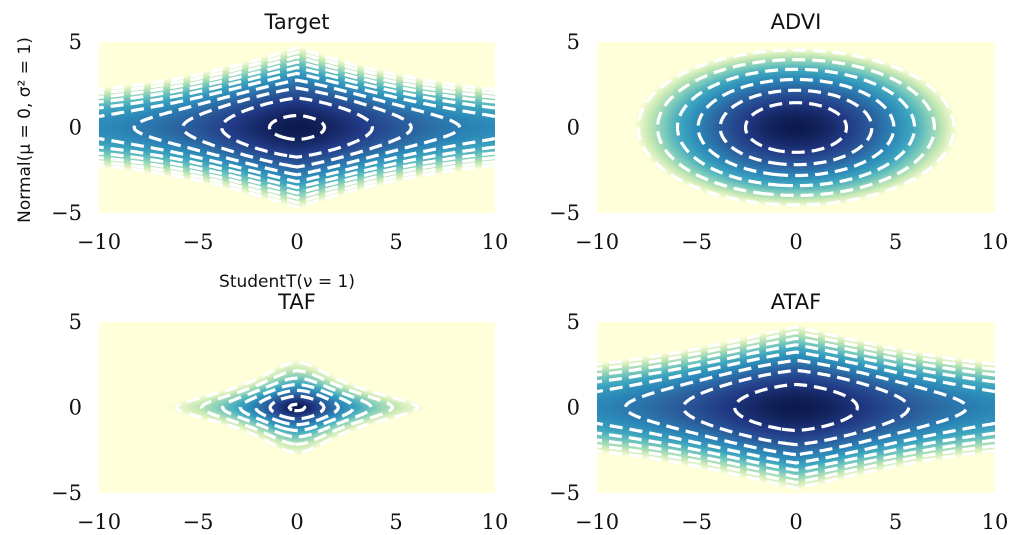 The height and width of the screenshot is (535, 1011). I want to click on x-axis-label: StudentT(ν = 1), so click(287, 282).